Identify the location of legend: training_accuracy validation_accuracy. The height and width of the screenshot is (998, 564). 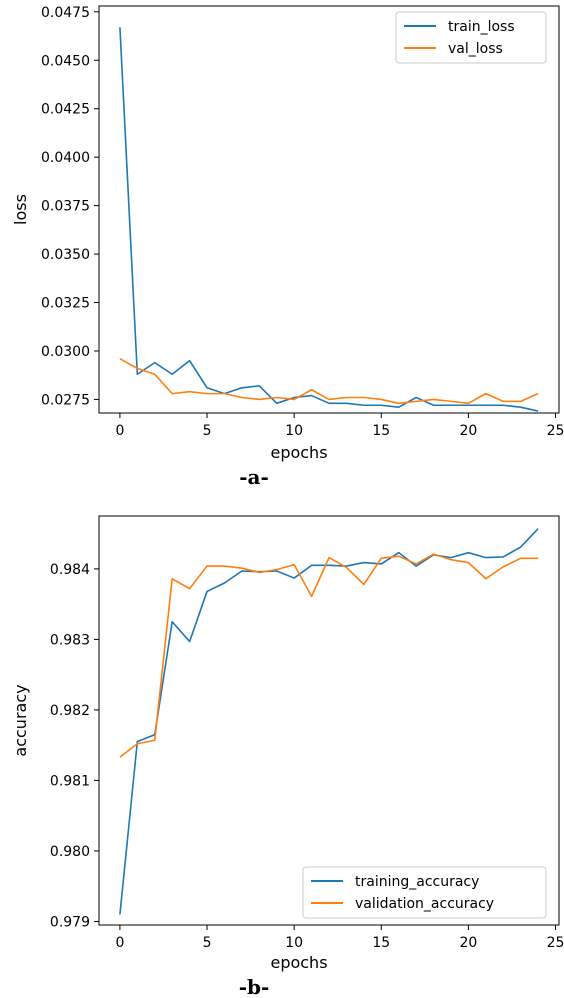
(424, 892).